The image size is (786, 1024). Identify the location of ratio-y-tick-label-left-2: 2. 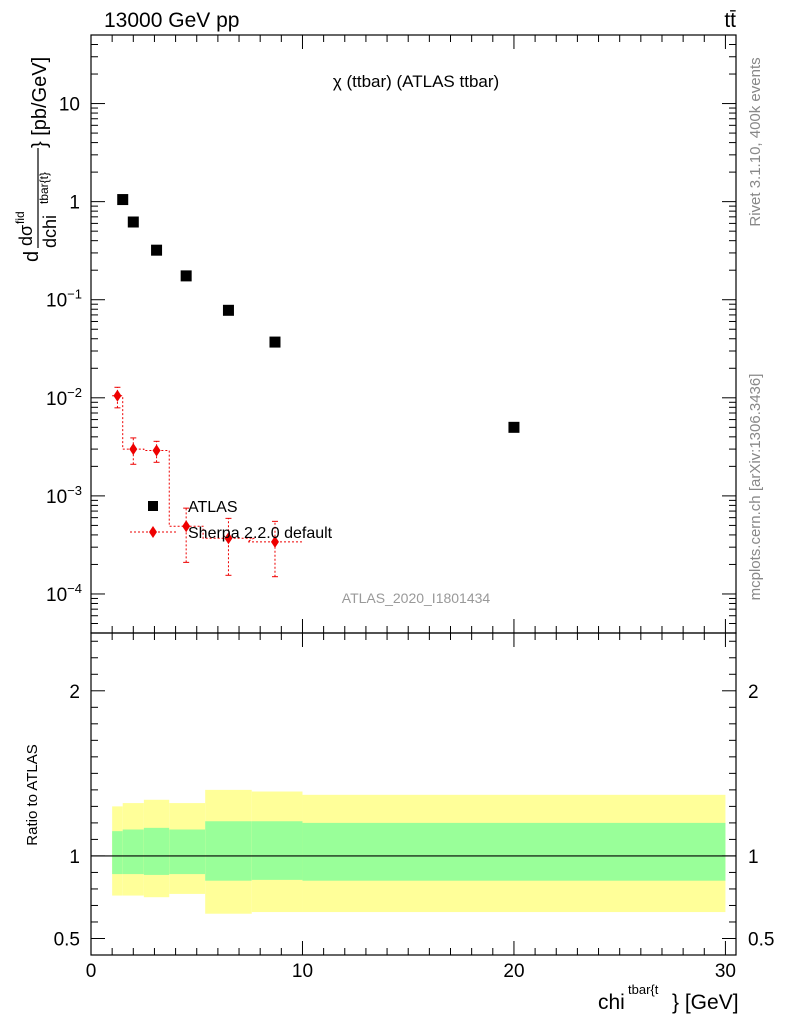
(74, 692).